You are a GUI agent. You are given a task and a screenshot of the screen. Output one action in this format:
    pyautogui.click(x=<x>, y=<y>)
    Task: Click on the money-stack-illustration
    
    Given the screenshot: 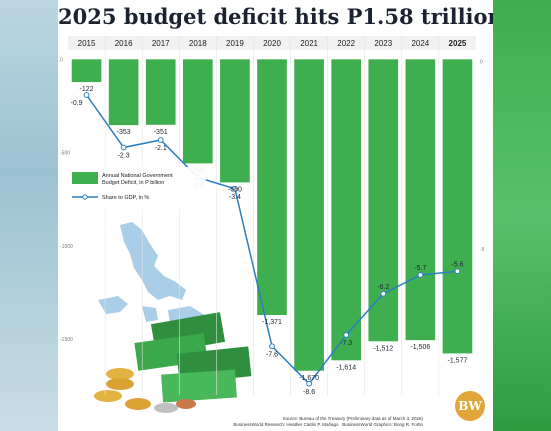 What is the action you would take?
    pyautogui.click(x=173, y=362)
    